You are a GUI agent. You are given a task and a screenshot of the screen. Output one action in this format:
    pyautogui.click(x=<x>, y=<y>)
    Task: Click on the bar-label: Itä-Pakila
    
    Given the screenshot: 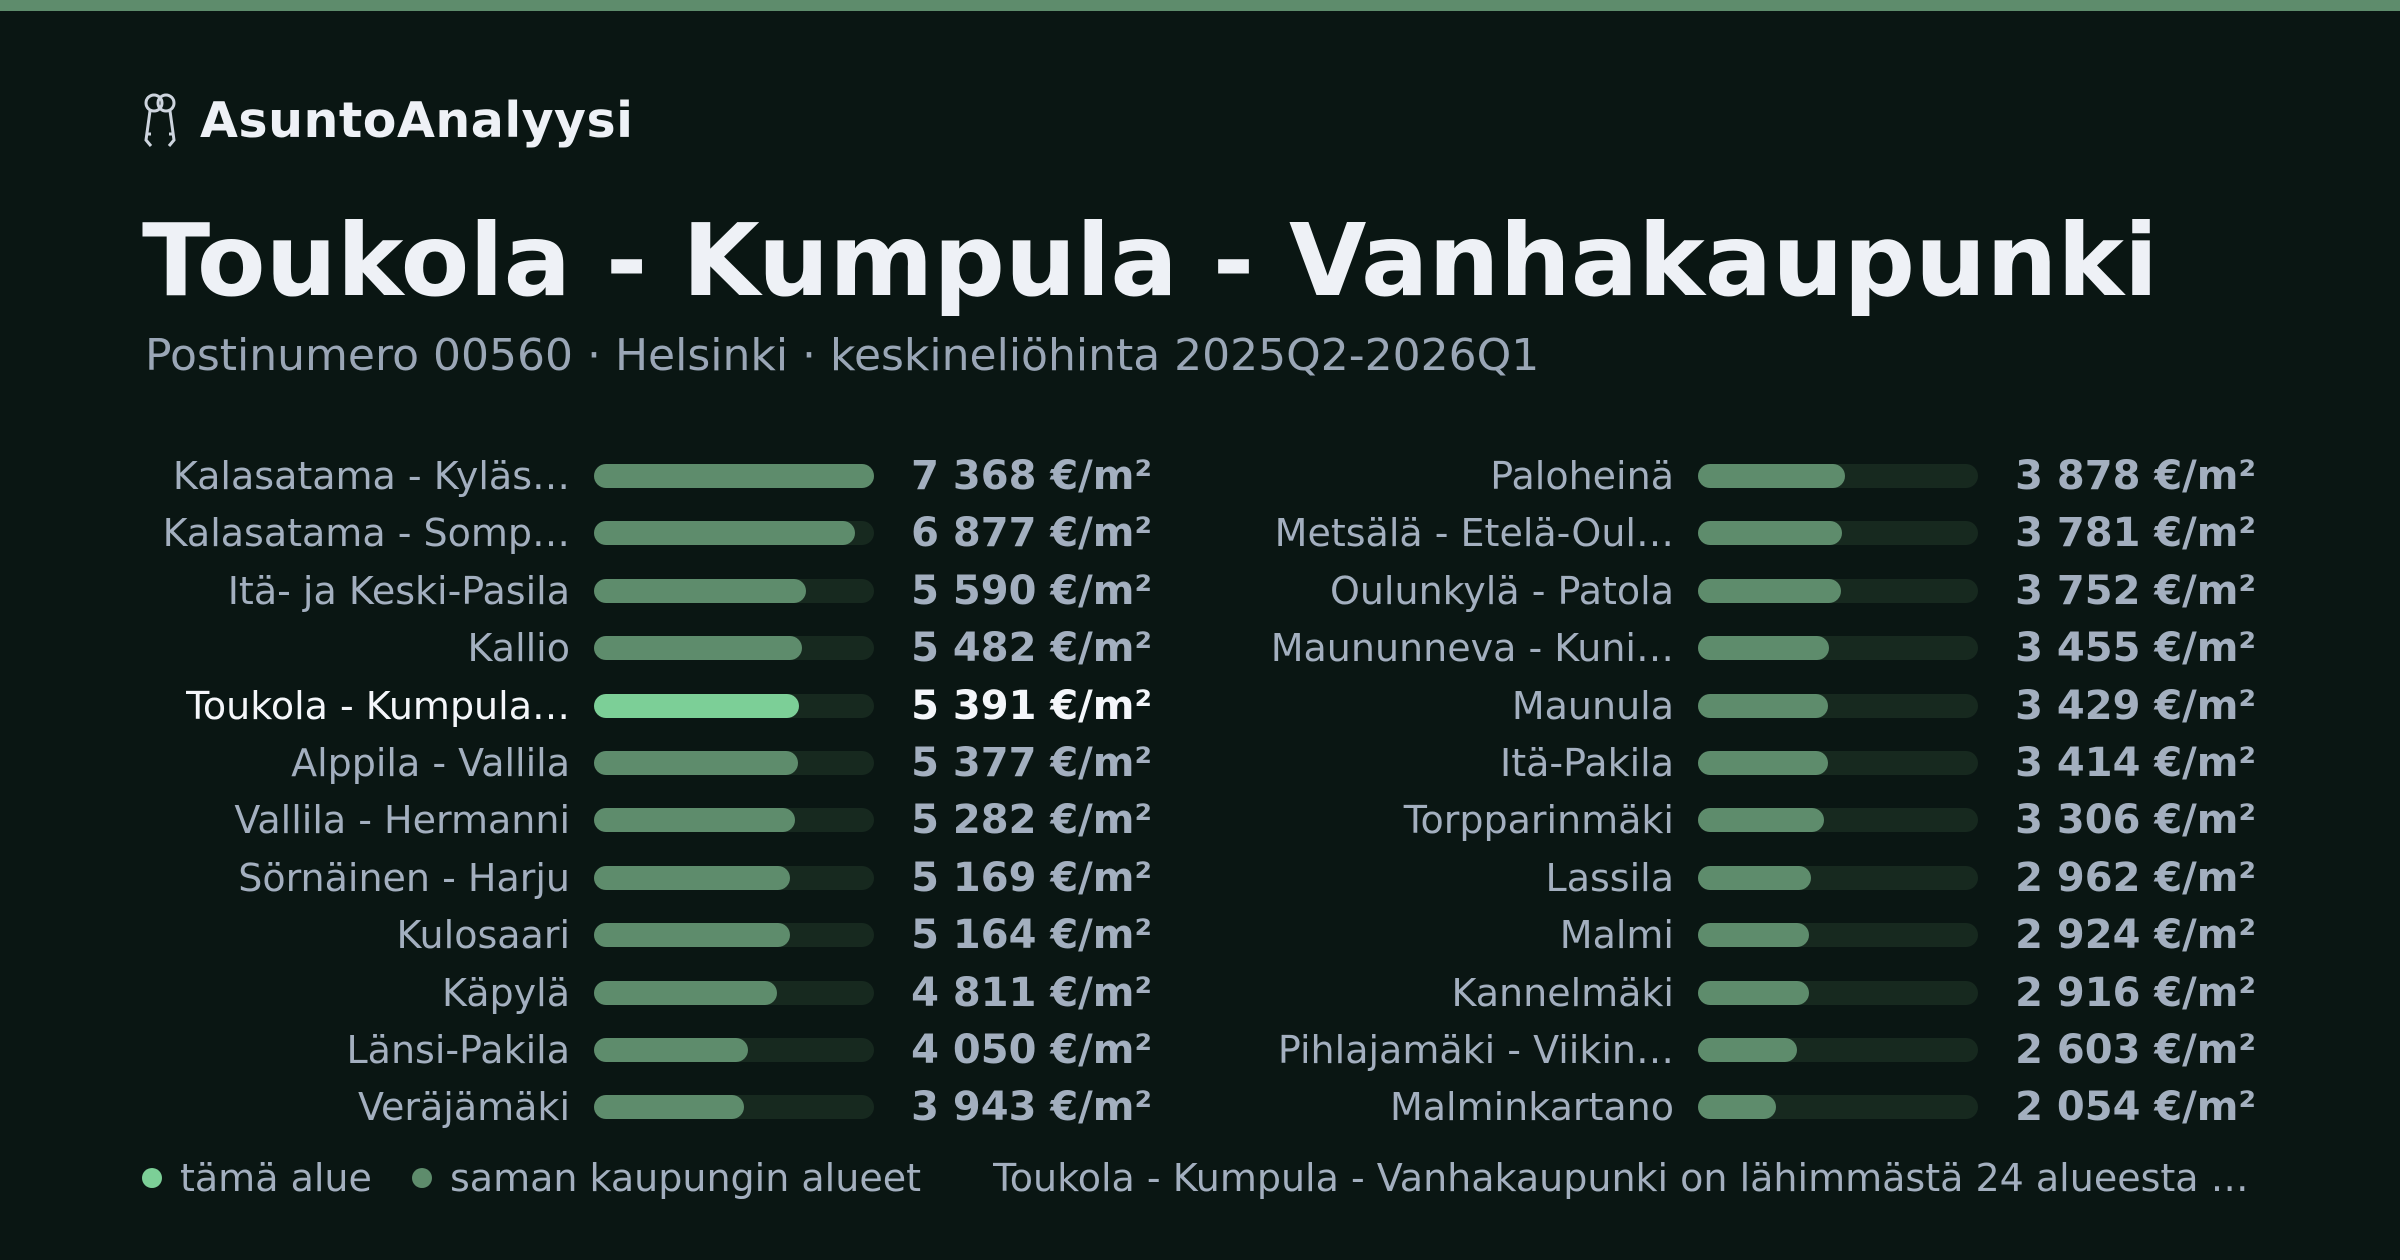 What is the action you would take?
    pyautogui.click(x=1586, y=763)
    